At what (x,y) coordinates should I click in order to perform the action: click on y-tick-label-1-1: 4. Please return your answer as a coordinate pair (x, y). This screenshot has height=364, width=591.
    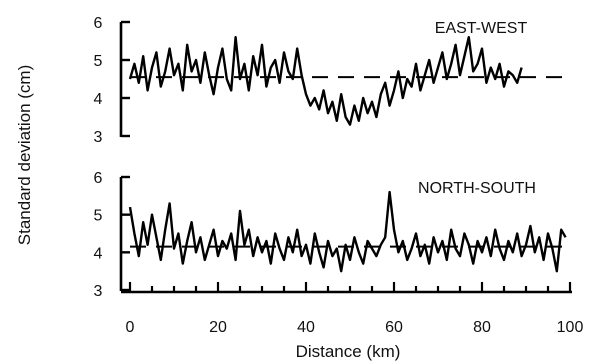
    Looking at the image, I should click on (98, 253).